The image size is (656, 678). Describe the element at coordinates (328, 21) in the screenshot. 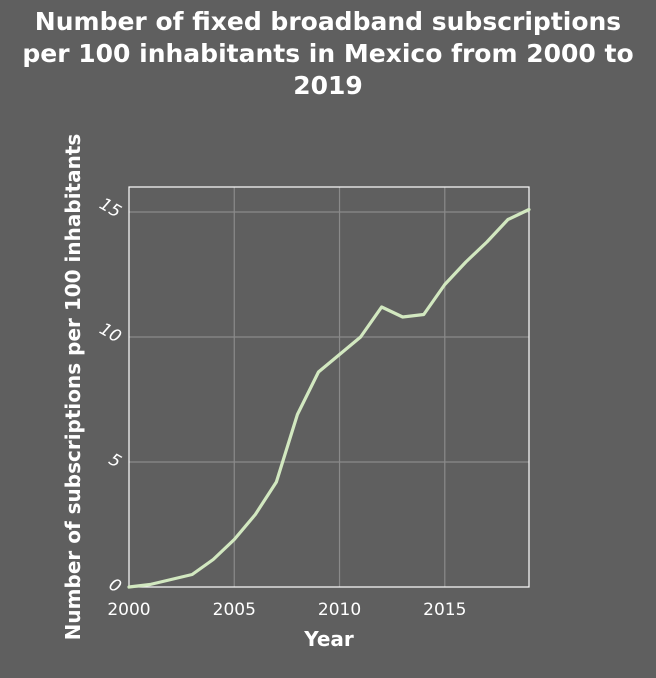

I see `chart-title-line-1: Number of fixed broadband subscriptions` at that location.